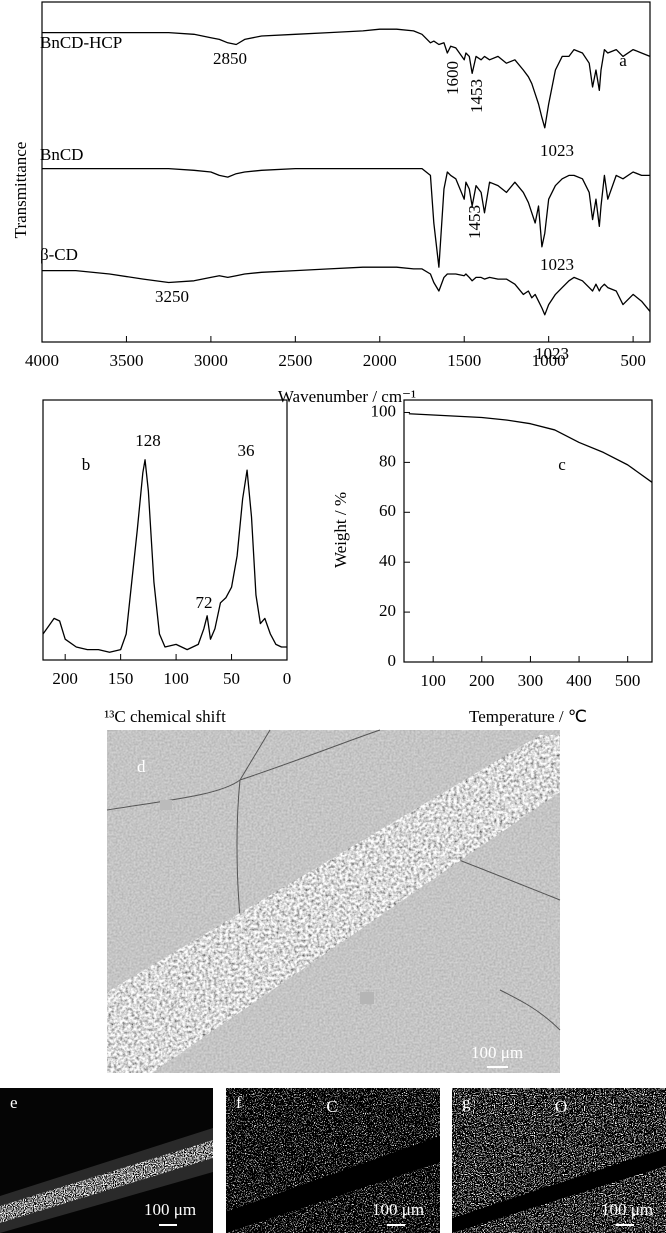  I want to click on x-tick-label: 3500, so click(126, 360).